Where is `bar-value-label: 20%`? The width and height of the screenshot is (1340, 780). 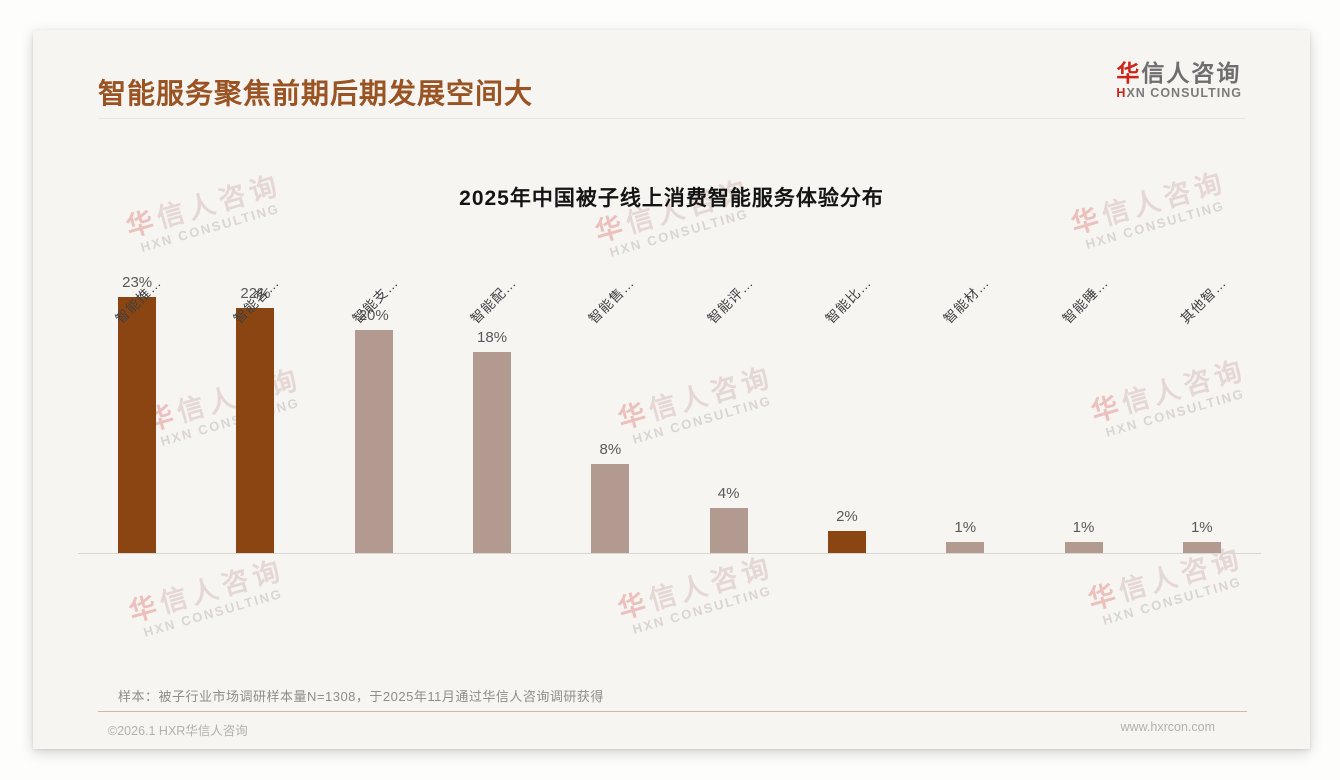 bar-value-label: 20% is located at coordinates (373, 315).